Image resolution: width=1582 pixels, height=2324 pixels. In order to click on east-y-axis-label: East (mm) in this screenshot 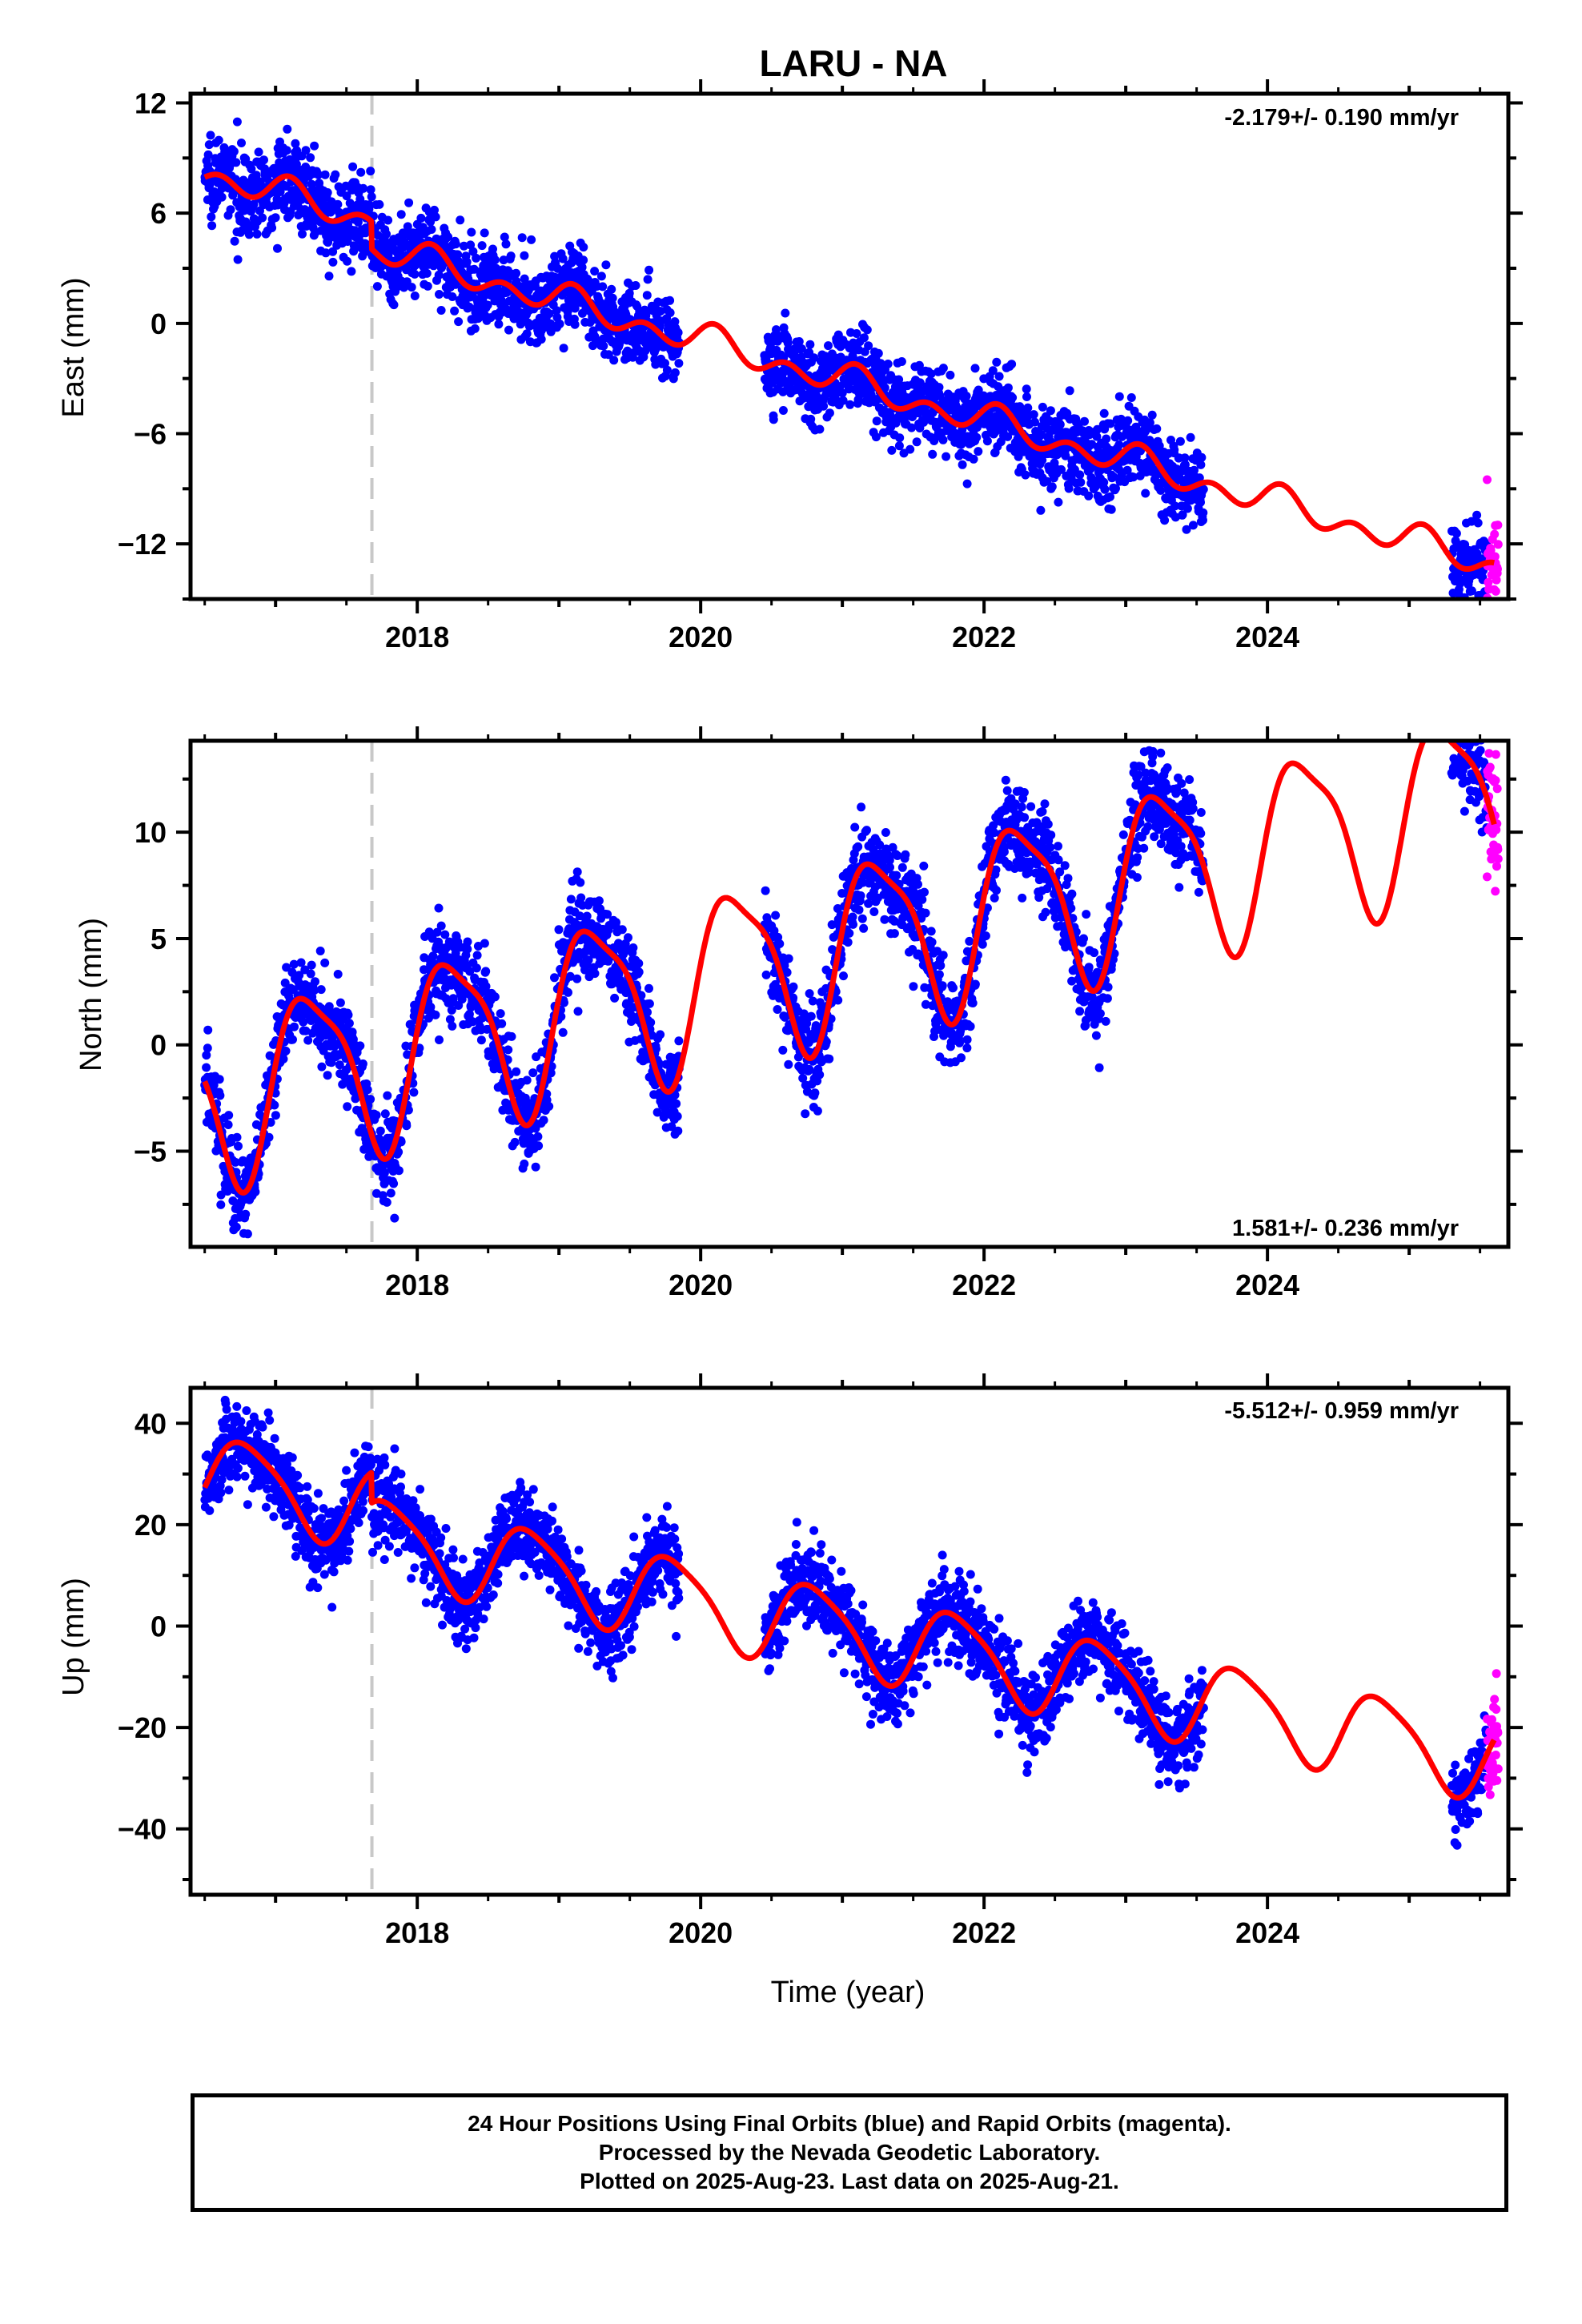, I will do `click(74, 347)`.